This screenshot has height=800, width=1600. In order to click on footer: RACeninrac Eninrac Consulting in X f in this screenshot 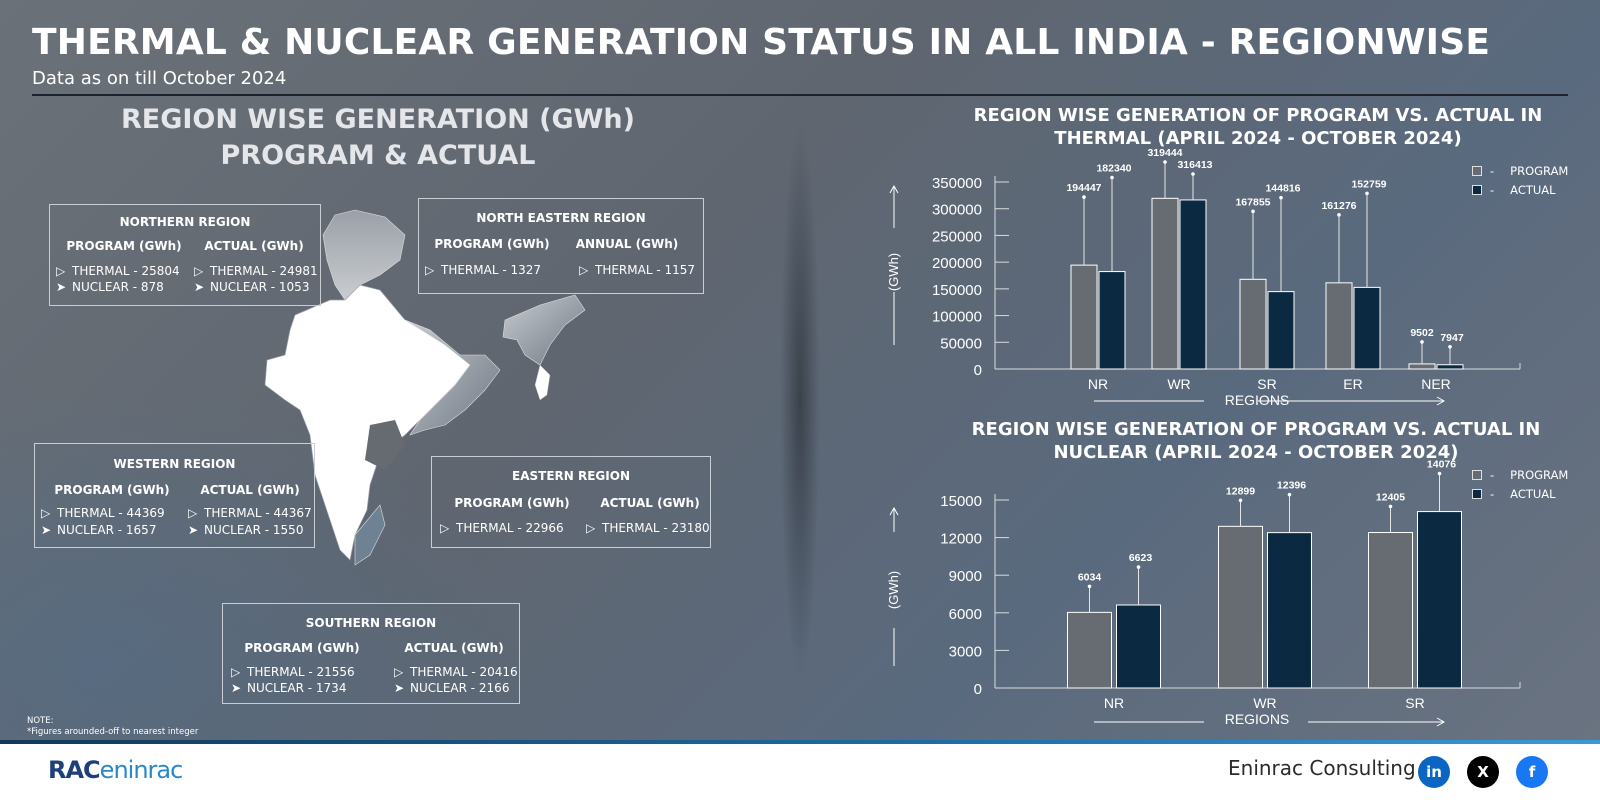, I will do `click(800, 772)`.